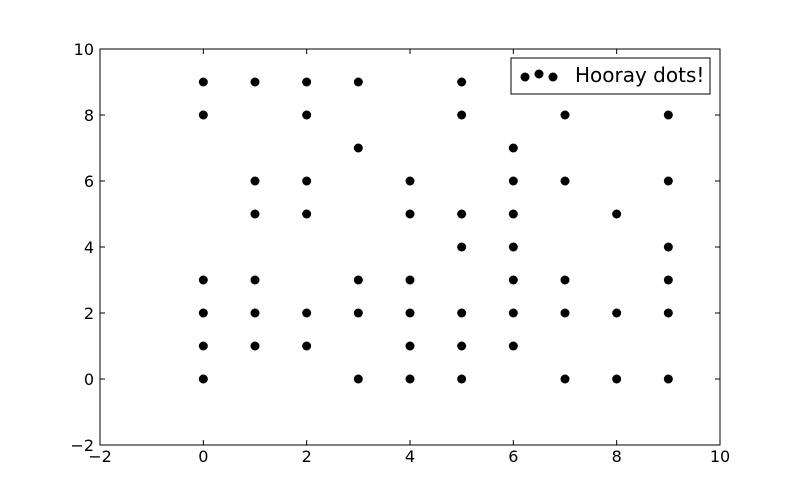  What do you see at coordinates (100, 456) in the screenshot?
I see `x-tick-label: −2` at bounding box center [100, 456].